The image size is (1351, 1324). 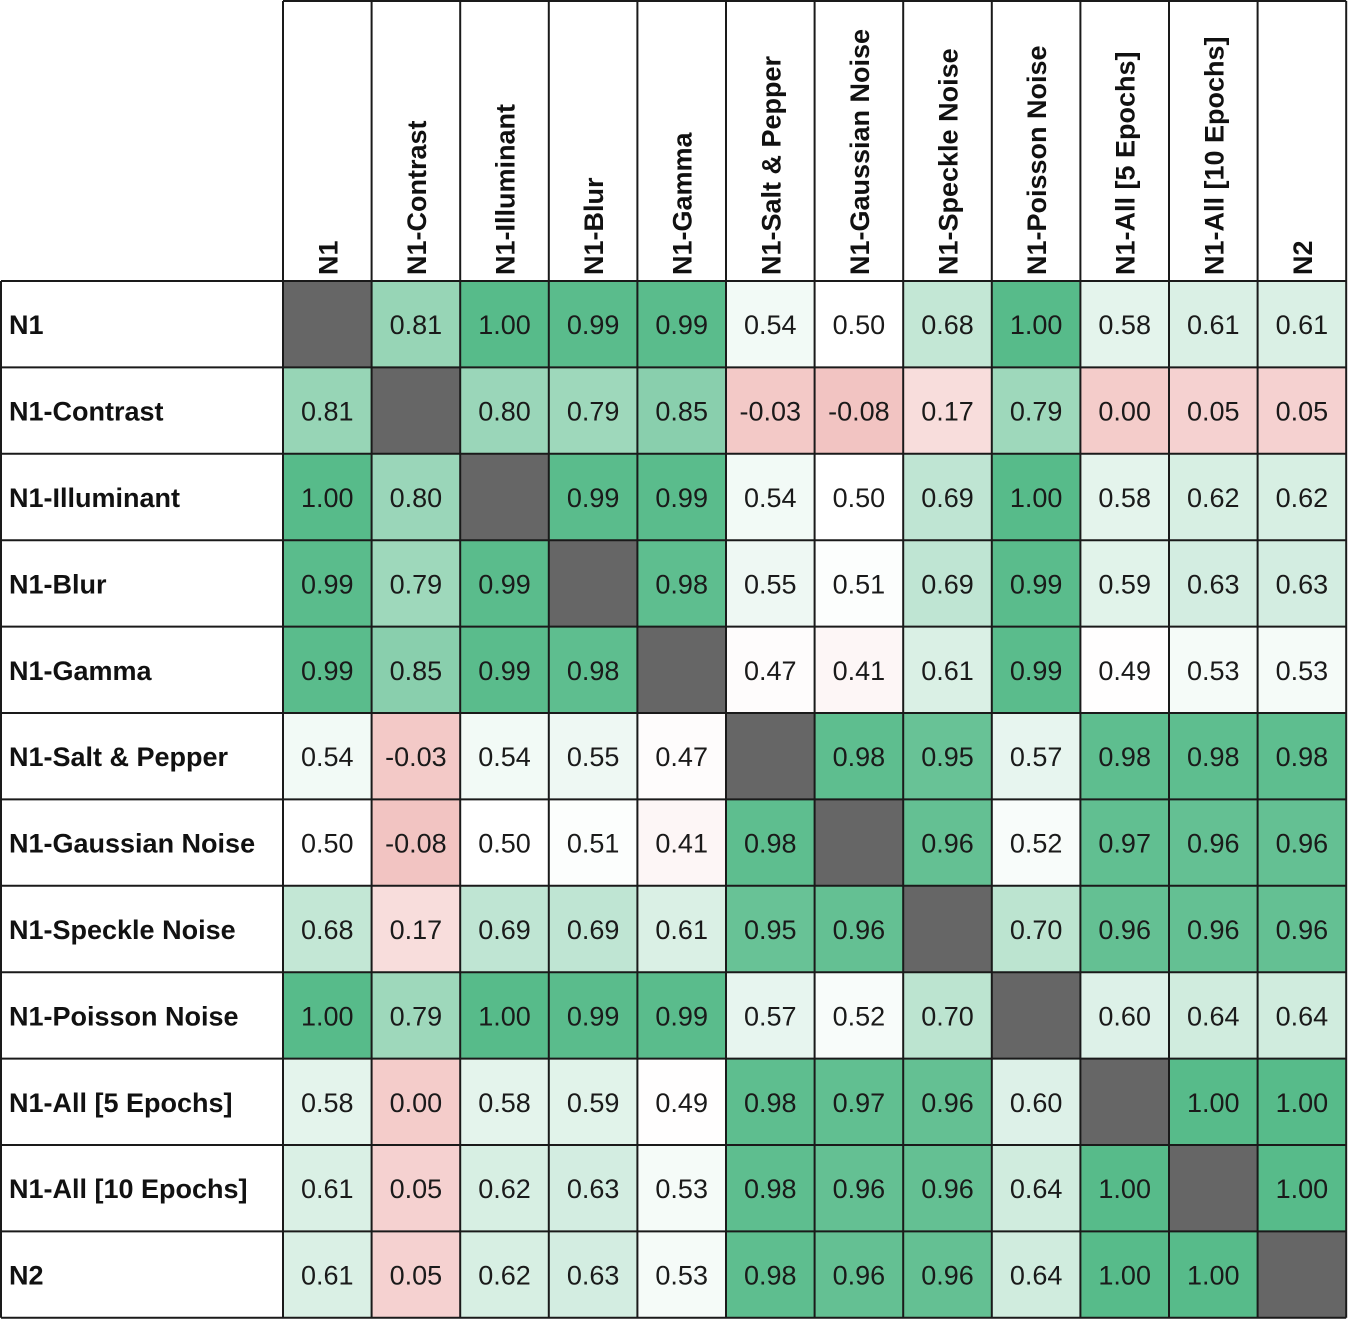 I want to click on cell-value-label: 0.55, so click(x=593, y=757).